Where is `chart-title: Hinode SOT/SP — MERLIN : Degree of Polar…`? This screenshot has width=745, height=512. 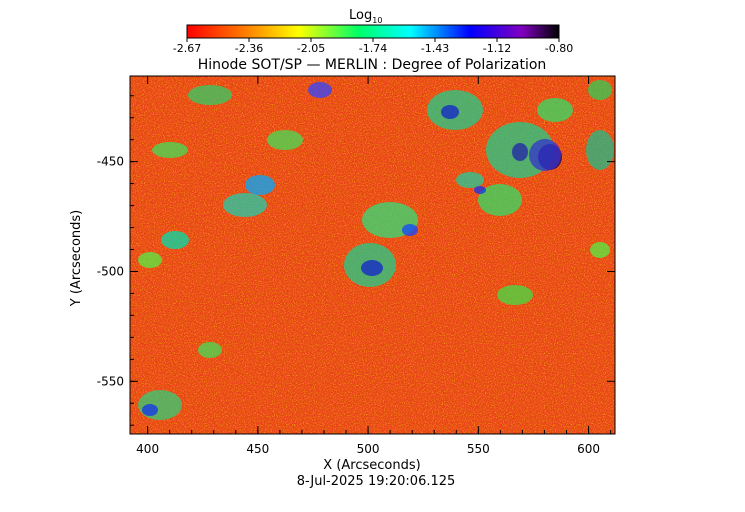
chart-title: Hinode SOT/SP — MERLIN : Degree of Polar… is located at coordinates (372, 65).